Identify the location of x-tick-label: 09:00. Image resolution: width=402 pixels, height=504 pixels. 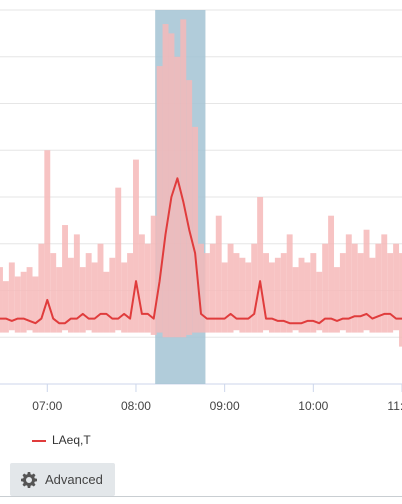
(225, 406).